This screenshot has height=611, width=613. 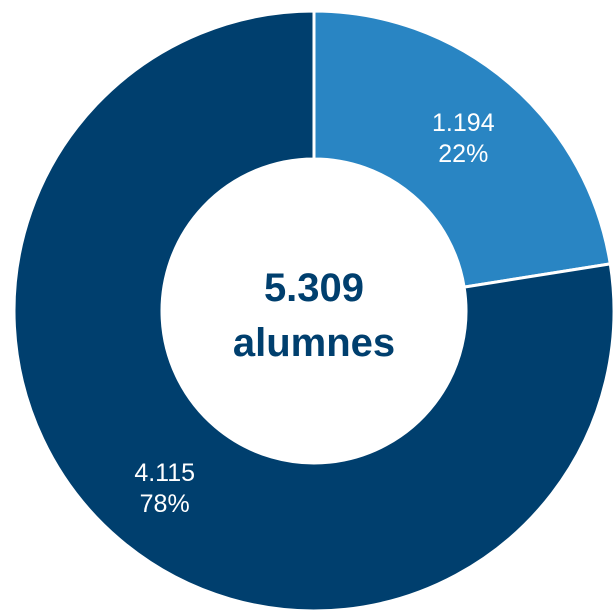 I want to click on center-unit-label: alumnes, so click(x=314, y=343).